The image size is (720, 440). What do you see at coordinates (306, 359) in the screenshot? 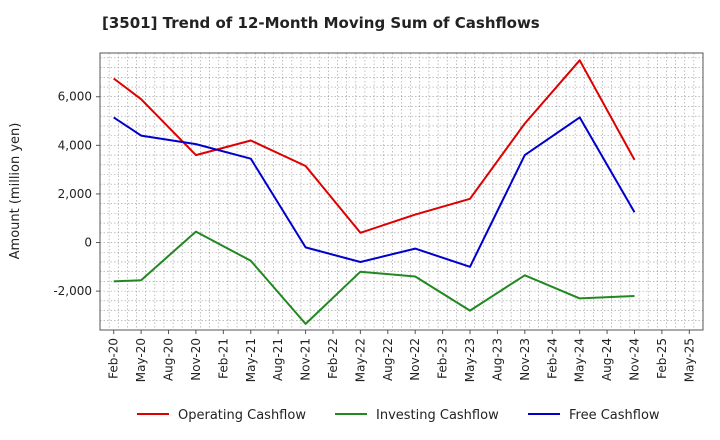
I see `x-tick-label: Nov-21` at bounding box center [306, 359].